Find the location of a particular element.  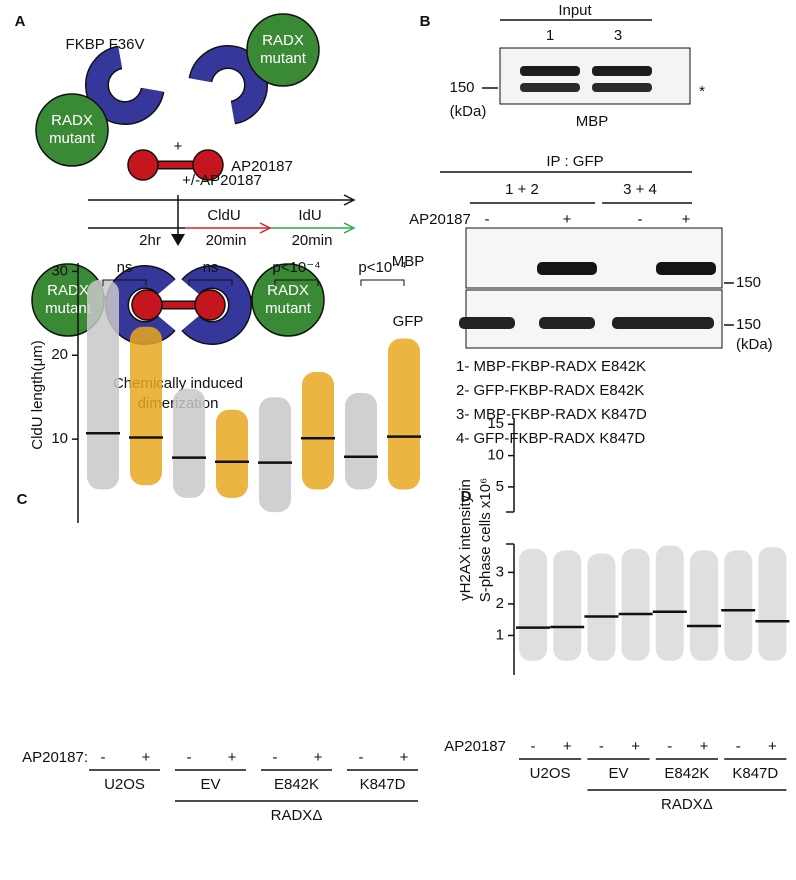

y-tick-label: 15 is located at coordinates (495, 423).